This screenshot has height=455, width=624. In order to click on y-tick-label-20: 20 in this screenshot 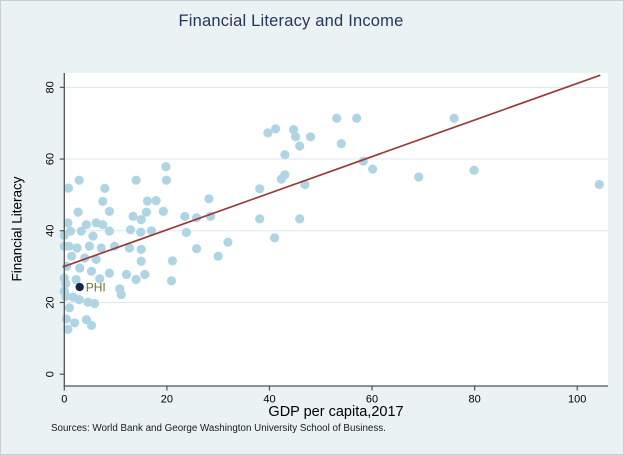, I will do `click(50, 302)`.